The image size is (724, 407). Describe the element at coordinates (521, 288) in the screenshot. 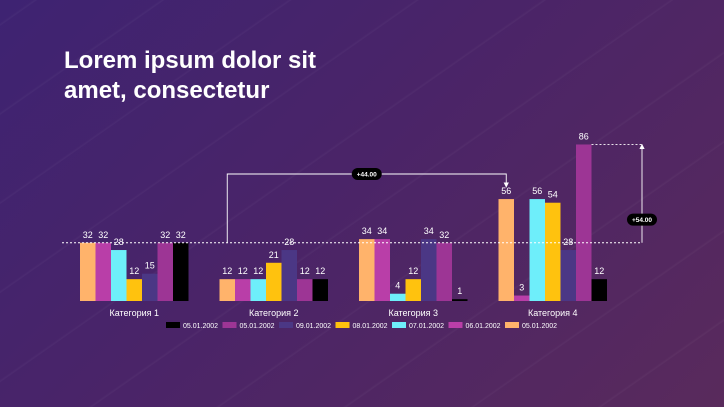

I see `bar-value-label: 3` at that location.